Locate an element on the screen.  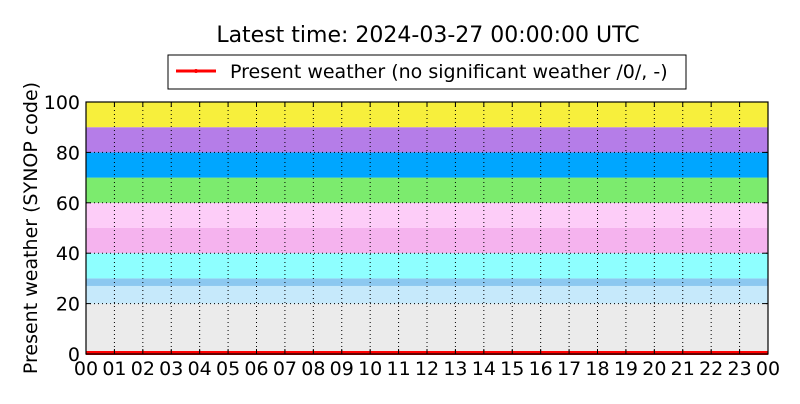
legend-box is located at coordinates (427, 72).